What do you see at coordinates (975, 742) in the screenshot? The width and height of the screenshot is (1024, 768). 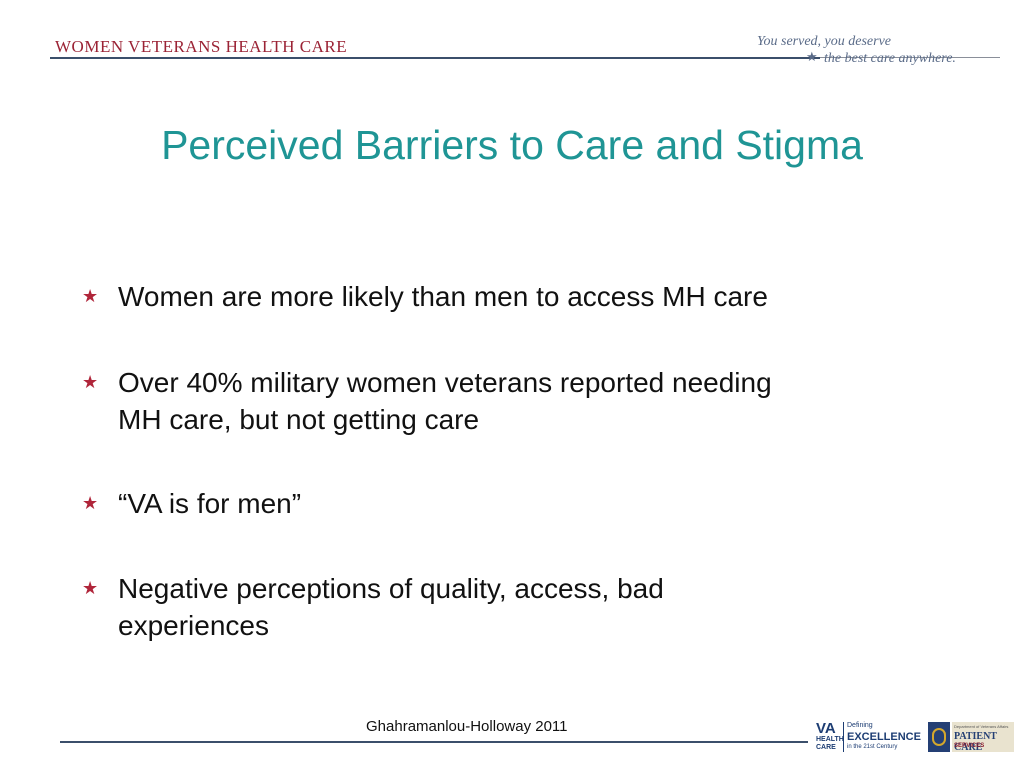 I see `pcs-logo-title: PATIENT CARE` at bounding box center [975, 742].